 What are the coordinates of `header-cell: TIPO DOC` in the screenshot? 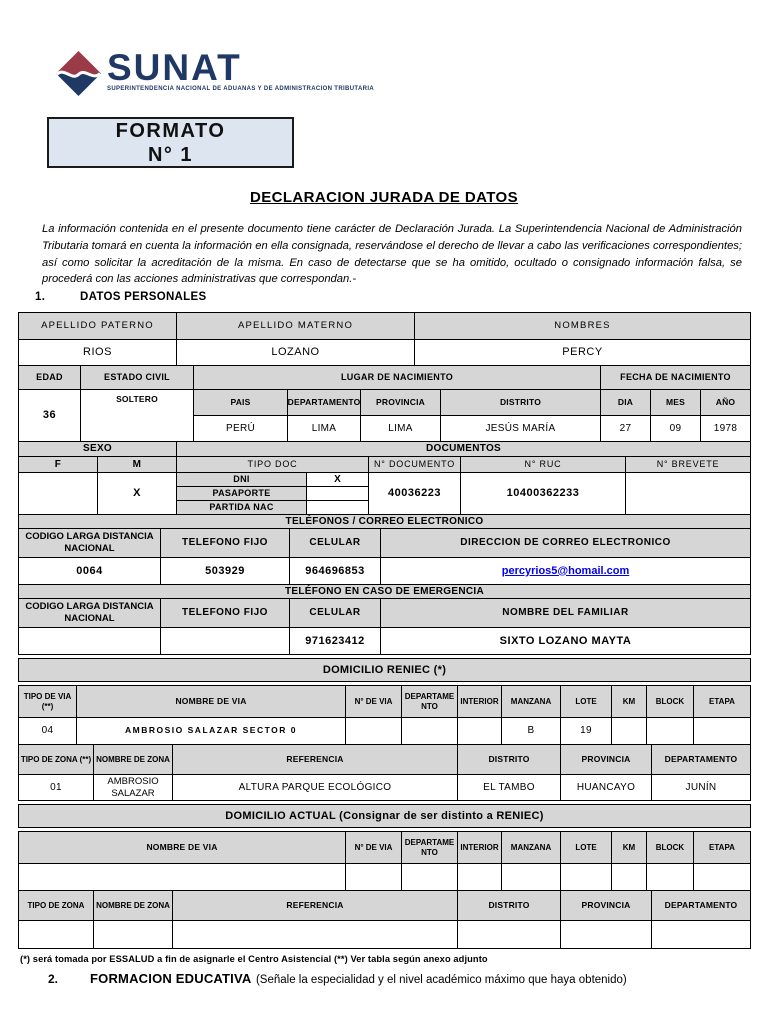 It's located at (273, 465).